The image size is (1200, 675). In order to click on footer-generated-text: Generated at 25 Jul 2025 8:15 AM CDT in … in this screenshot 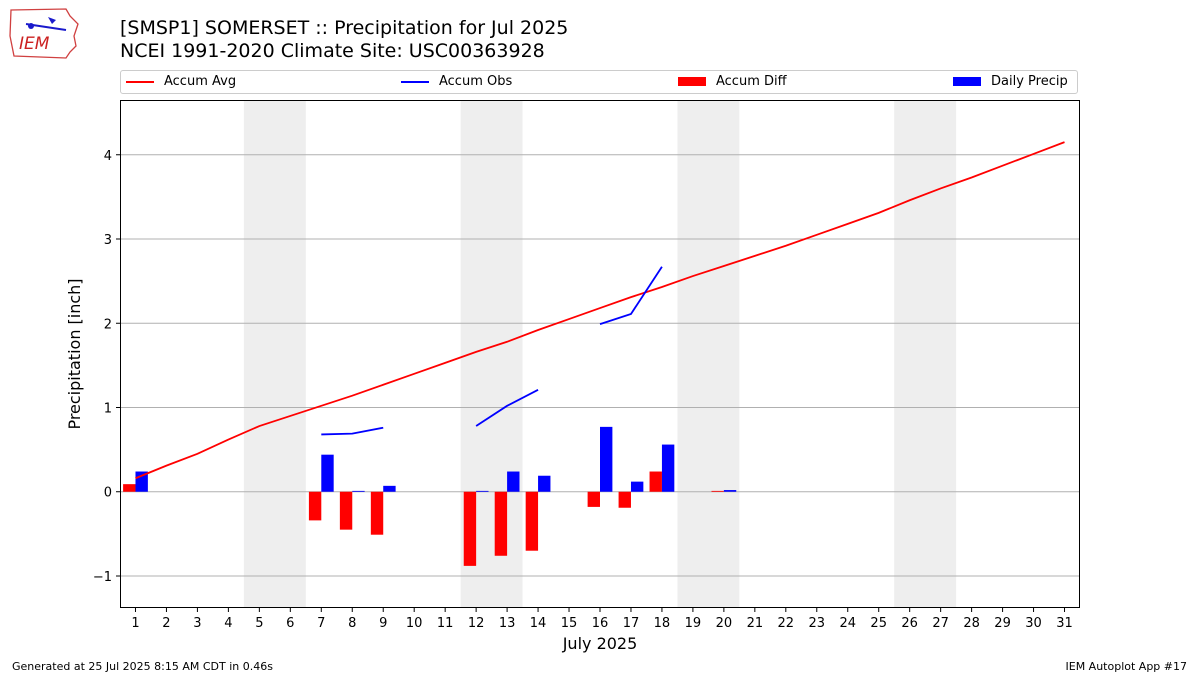, I will do `click(142, 666)`.